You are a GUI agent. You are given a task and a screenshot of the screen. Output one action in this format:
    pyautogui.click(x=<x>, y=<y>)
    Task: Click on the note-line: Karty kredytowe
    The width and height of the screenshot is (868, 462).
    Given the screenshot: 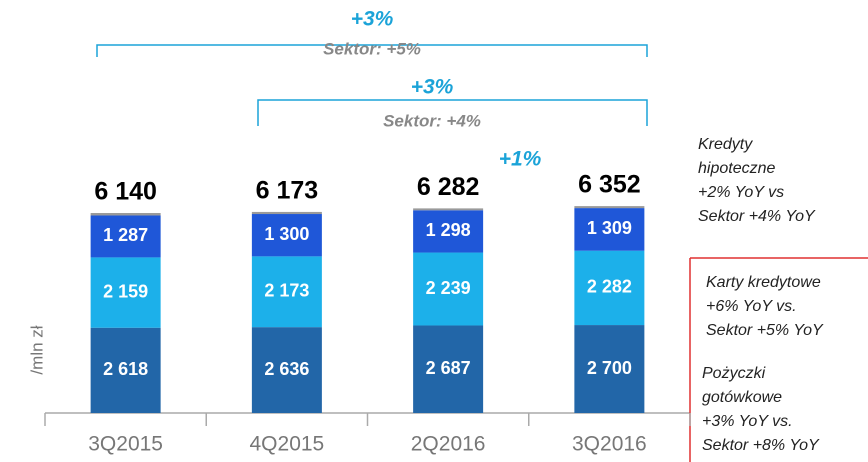 What is the action you would take?
    pyautogui.click(x=763, y=282)
    